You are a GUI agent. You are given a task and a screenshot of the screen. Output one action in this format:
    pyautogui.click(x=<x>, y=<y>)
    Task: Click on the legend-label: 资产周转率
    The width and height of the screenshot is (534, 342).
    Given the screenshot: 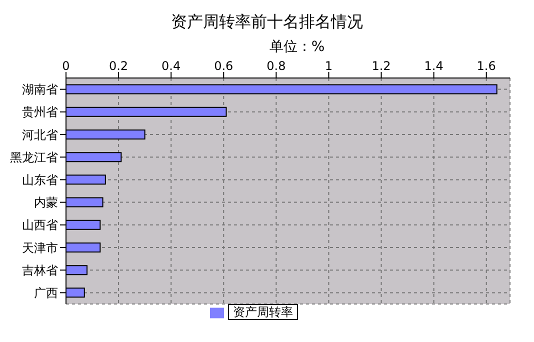 What is the action you would take?
    pyautogui.click(x=263, y=312)
    